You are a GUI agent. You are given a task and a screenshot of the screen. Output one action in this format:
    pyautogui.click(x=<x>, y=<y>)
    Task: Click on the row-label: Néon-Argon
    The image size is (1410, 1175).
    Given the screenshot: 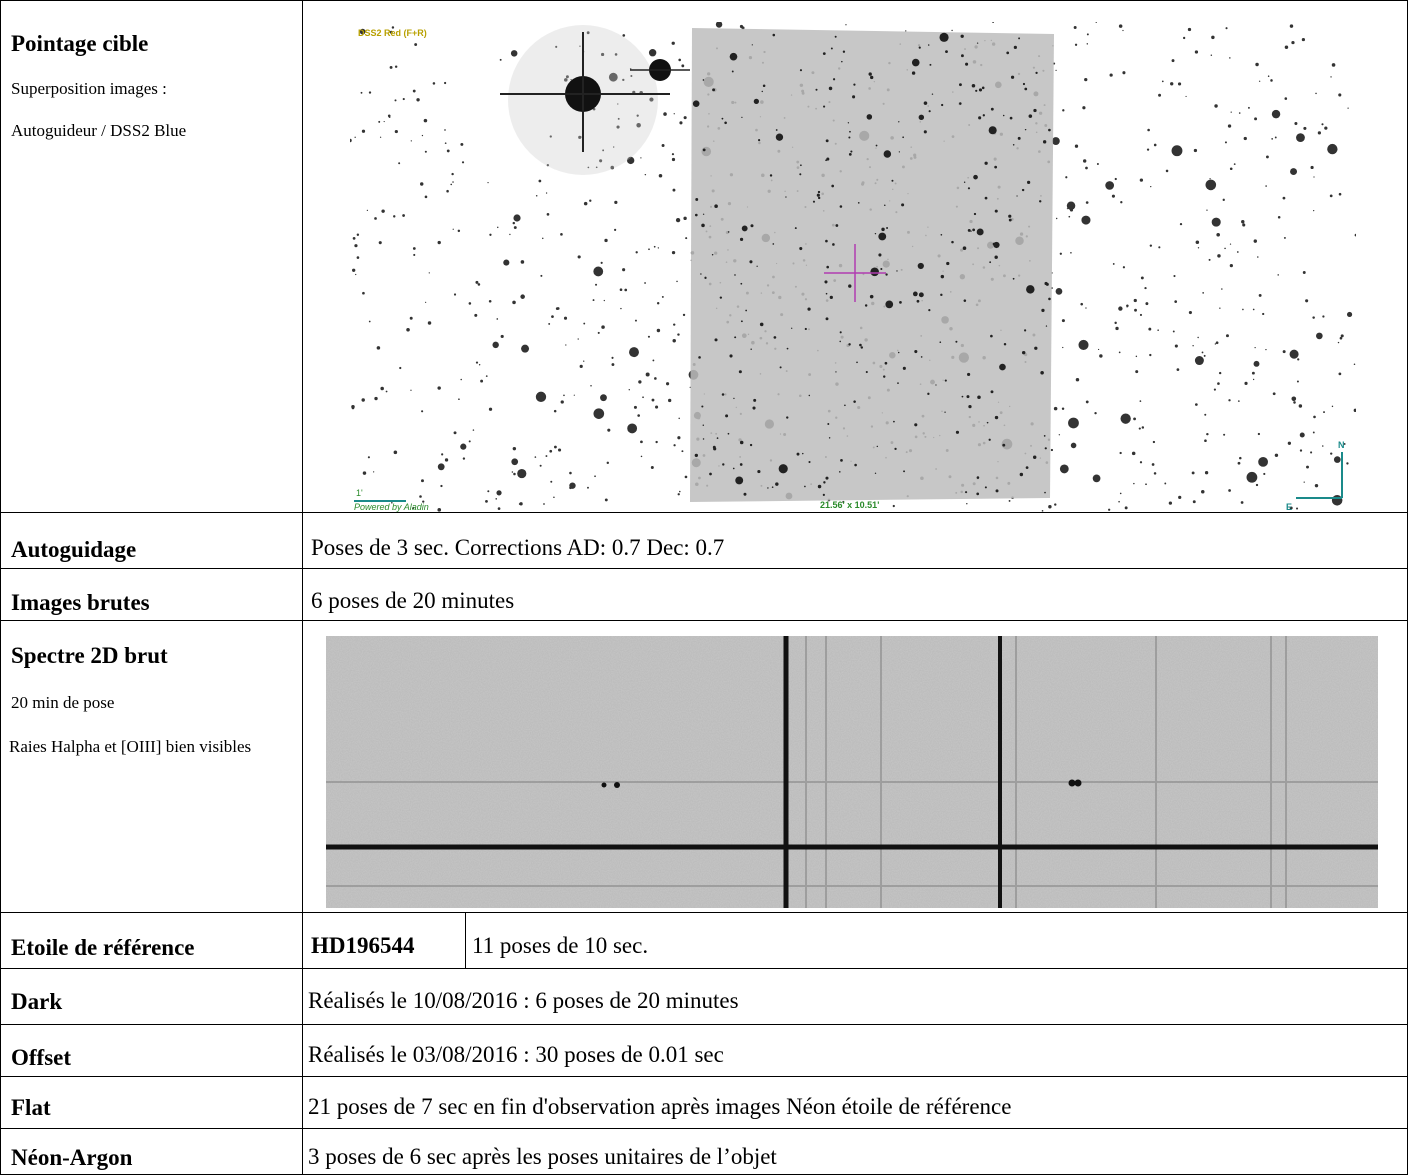 What is the action you would take?
    pyautogui.click(x=72, y=1157)
    